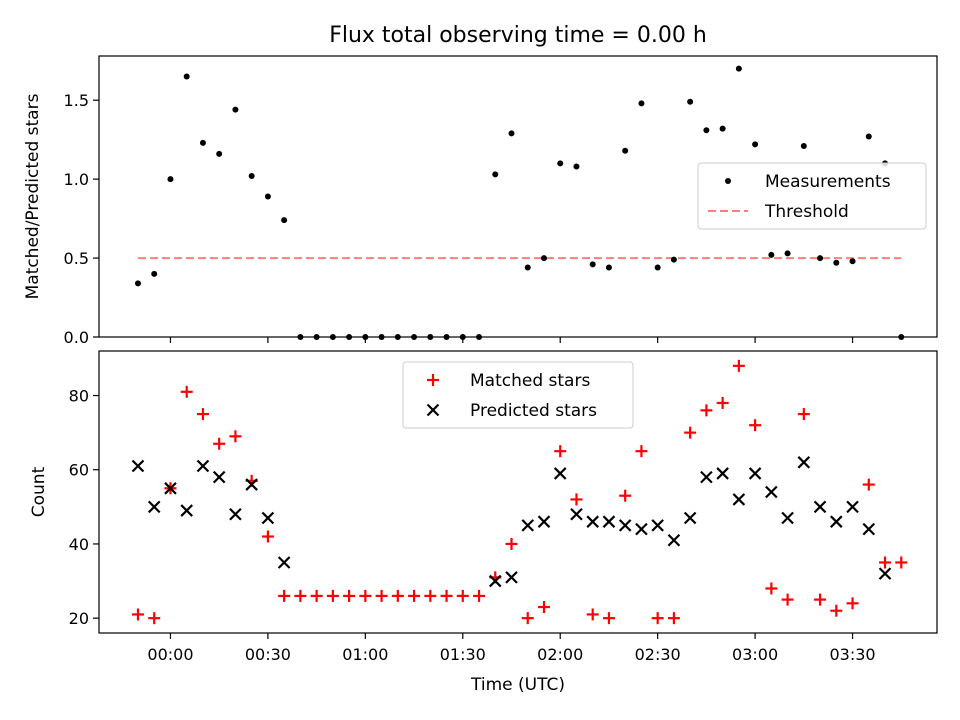  What do you see at coordinates (530, 381) in the screenshot?
I see `legend-label: Matched stars` at bounding box center [530, 381].